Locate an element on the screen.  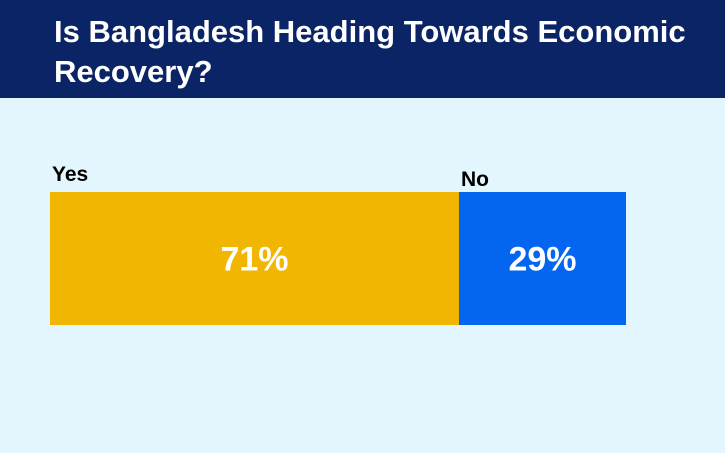
bar-segment-no is located at coordinates (542, 258).